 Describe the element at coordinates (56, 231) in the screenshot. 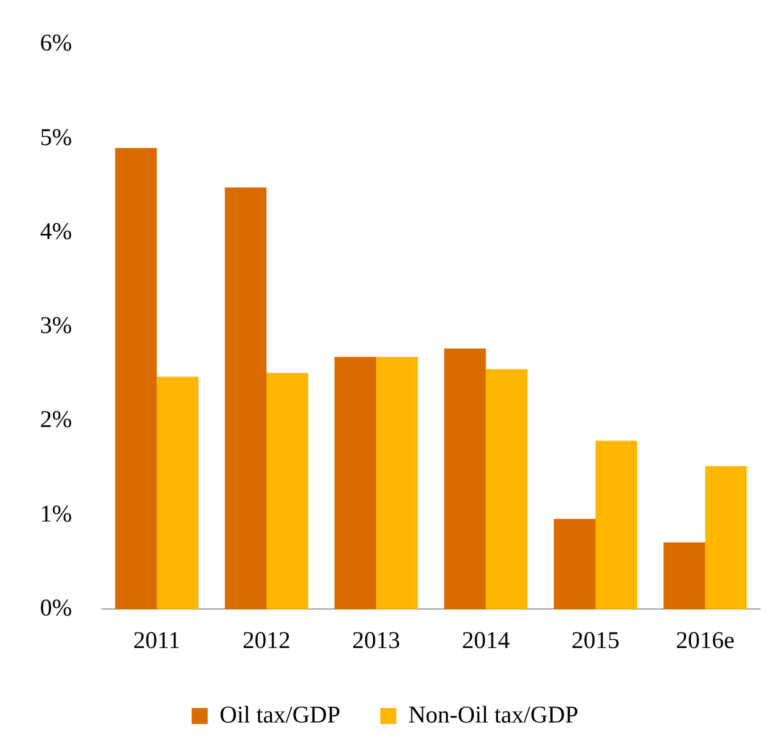

I see `y-tick-label: 4%` at that location.